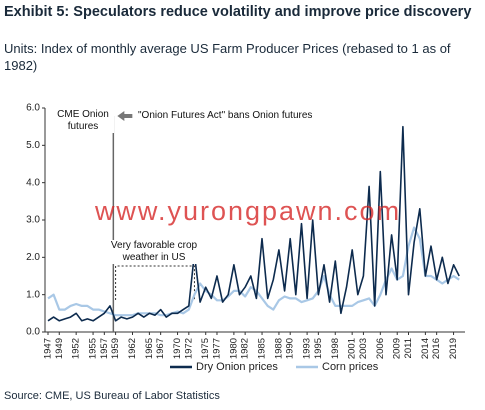 The height and width of the screenshot is (410, 485). What do you see at coordinates (350, 367) in the screenshot?
I see `legend-label: Corn prices` at bounding box center [350, 367].